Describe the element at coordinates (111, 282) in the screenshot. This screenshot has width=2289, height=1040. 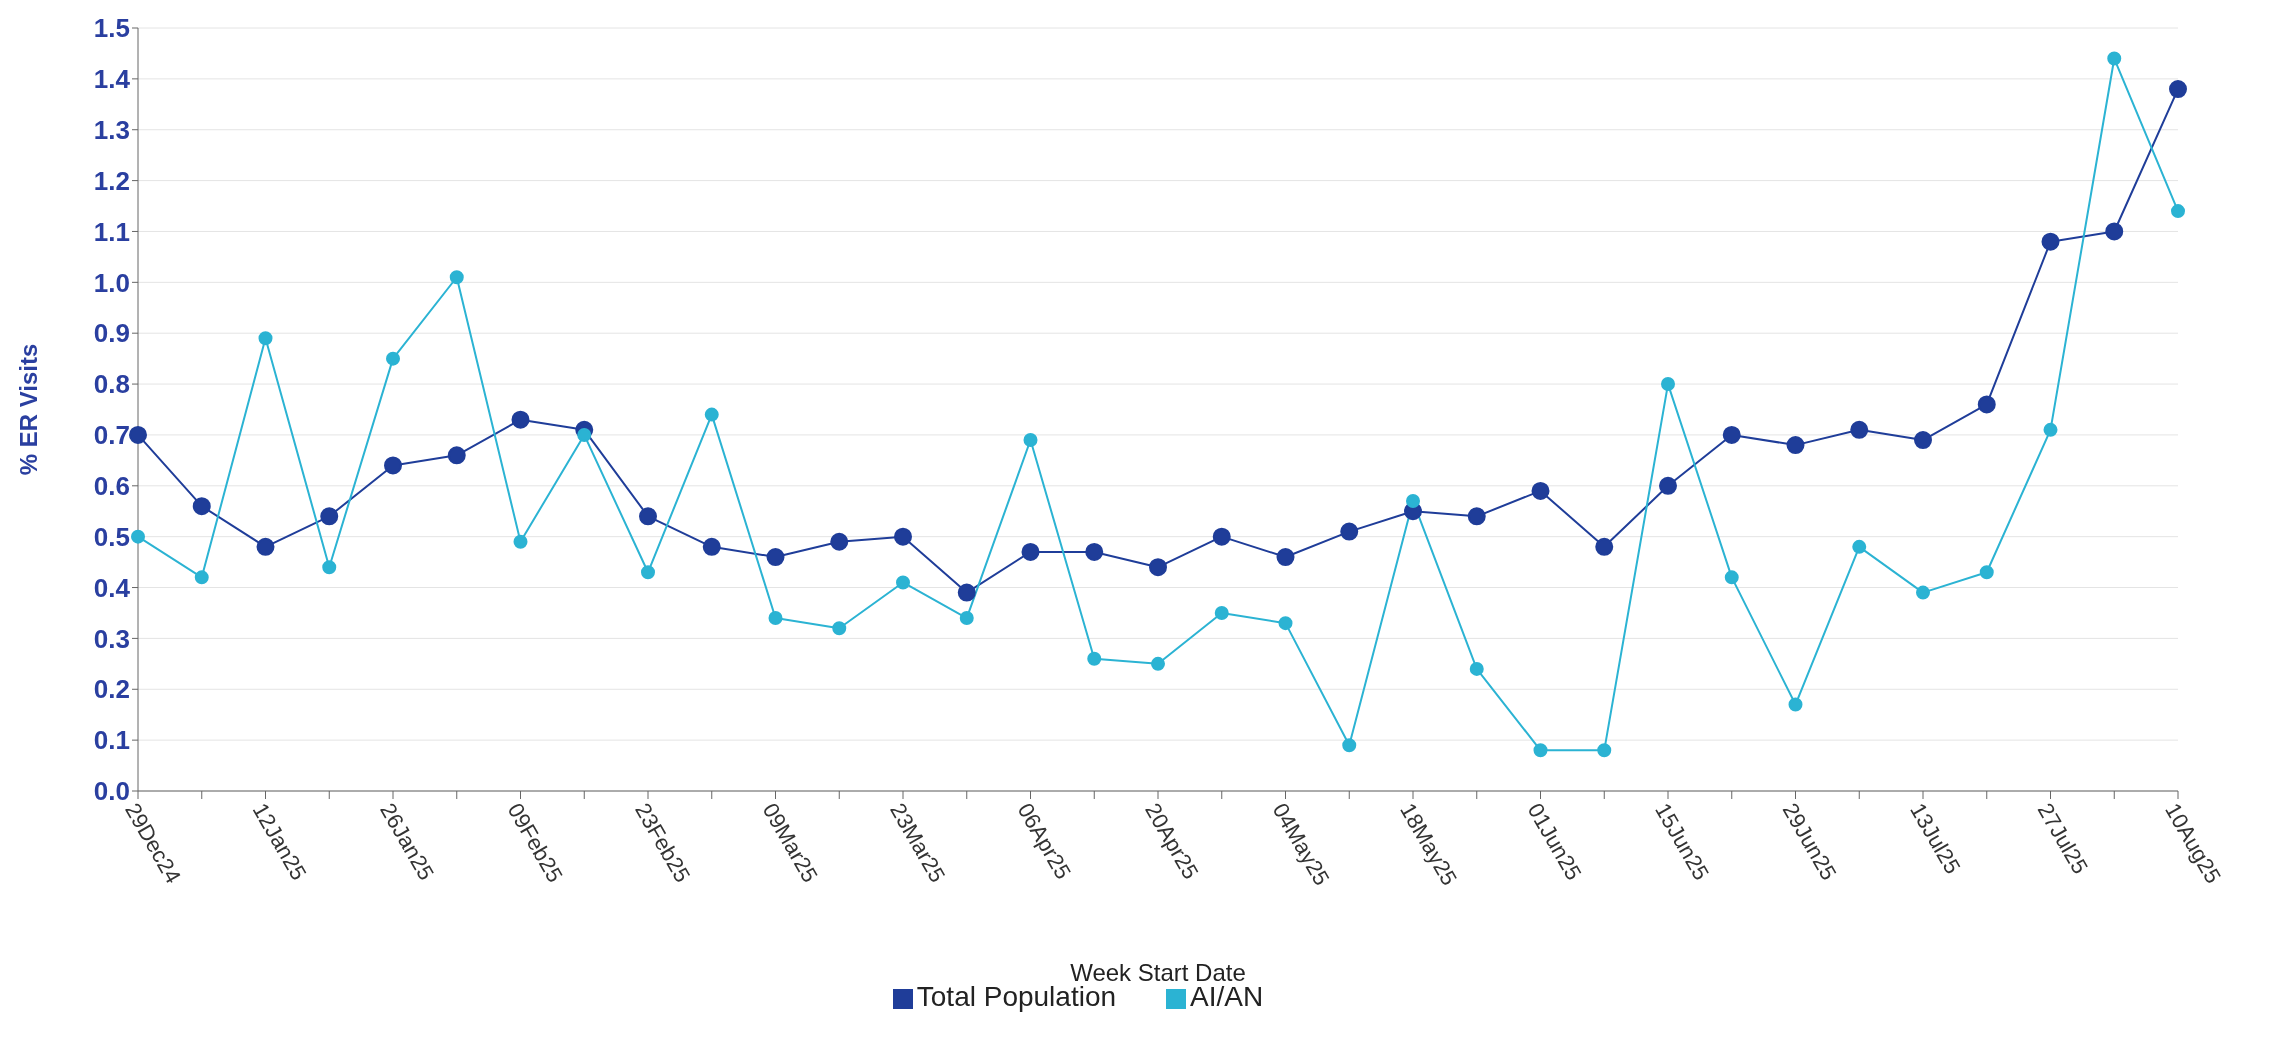
I see `y-tick-label: 1.0` at that location.